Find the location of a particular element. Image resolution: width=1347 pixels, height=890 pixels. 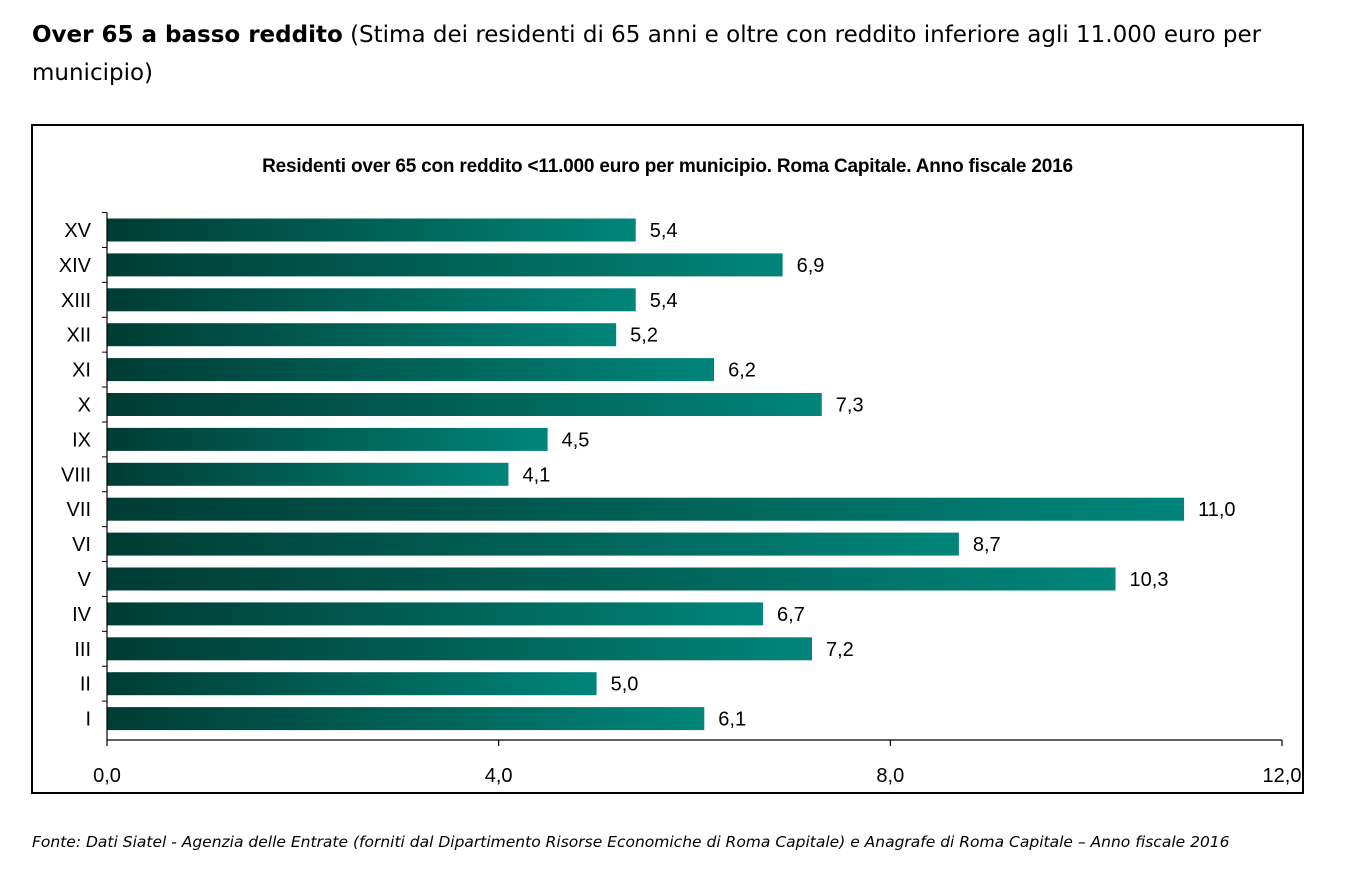

value-label-XIV: 6,9 is located at coordinates (811, 266).